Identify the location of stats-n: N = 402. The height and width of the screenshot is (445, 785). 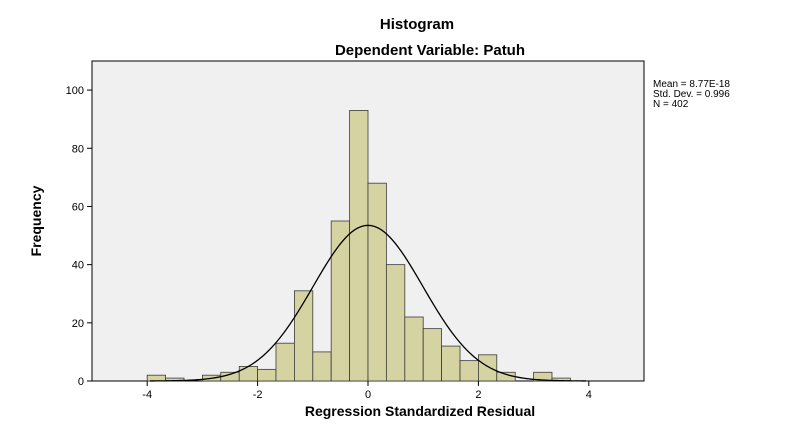
(671, 104).